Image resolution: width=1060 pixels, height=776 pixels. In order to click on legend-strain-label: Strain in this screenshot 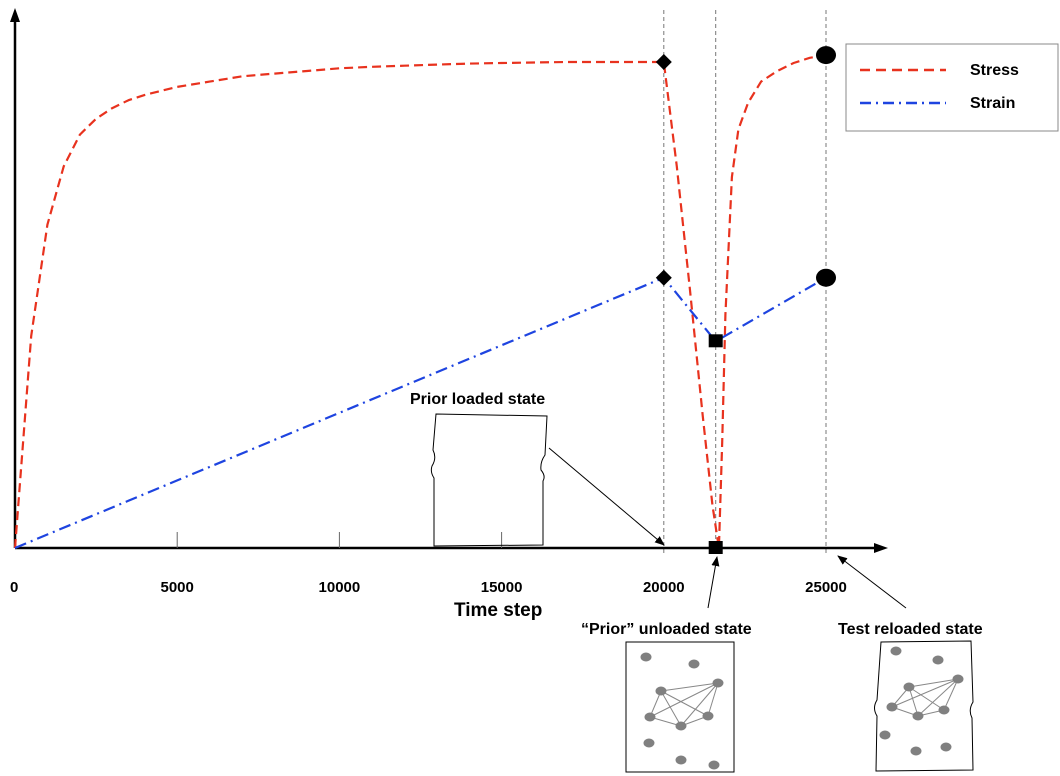, I will do `click(992, 103)`.